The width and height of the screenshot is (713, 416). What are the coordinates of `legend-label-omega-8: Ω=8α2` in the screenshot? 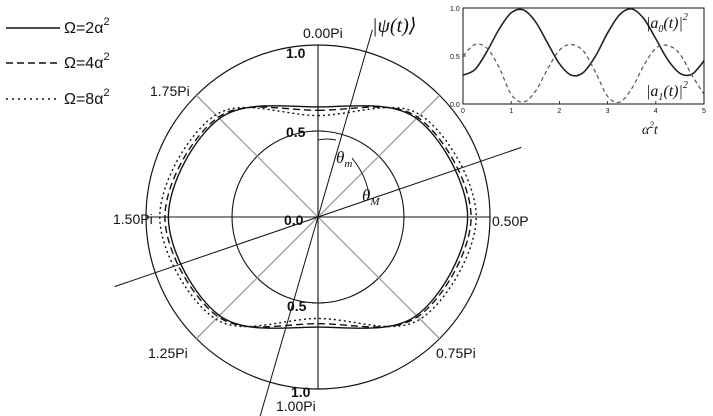 It's located at (87, 97).